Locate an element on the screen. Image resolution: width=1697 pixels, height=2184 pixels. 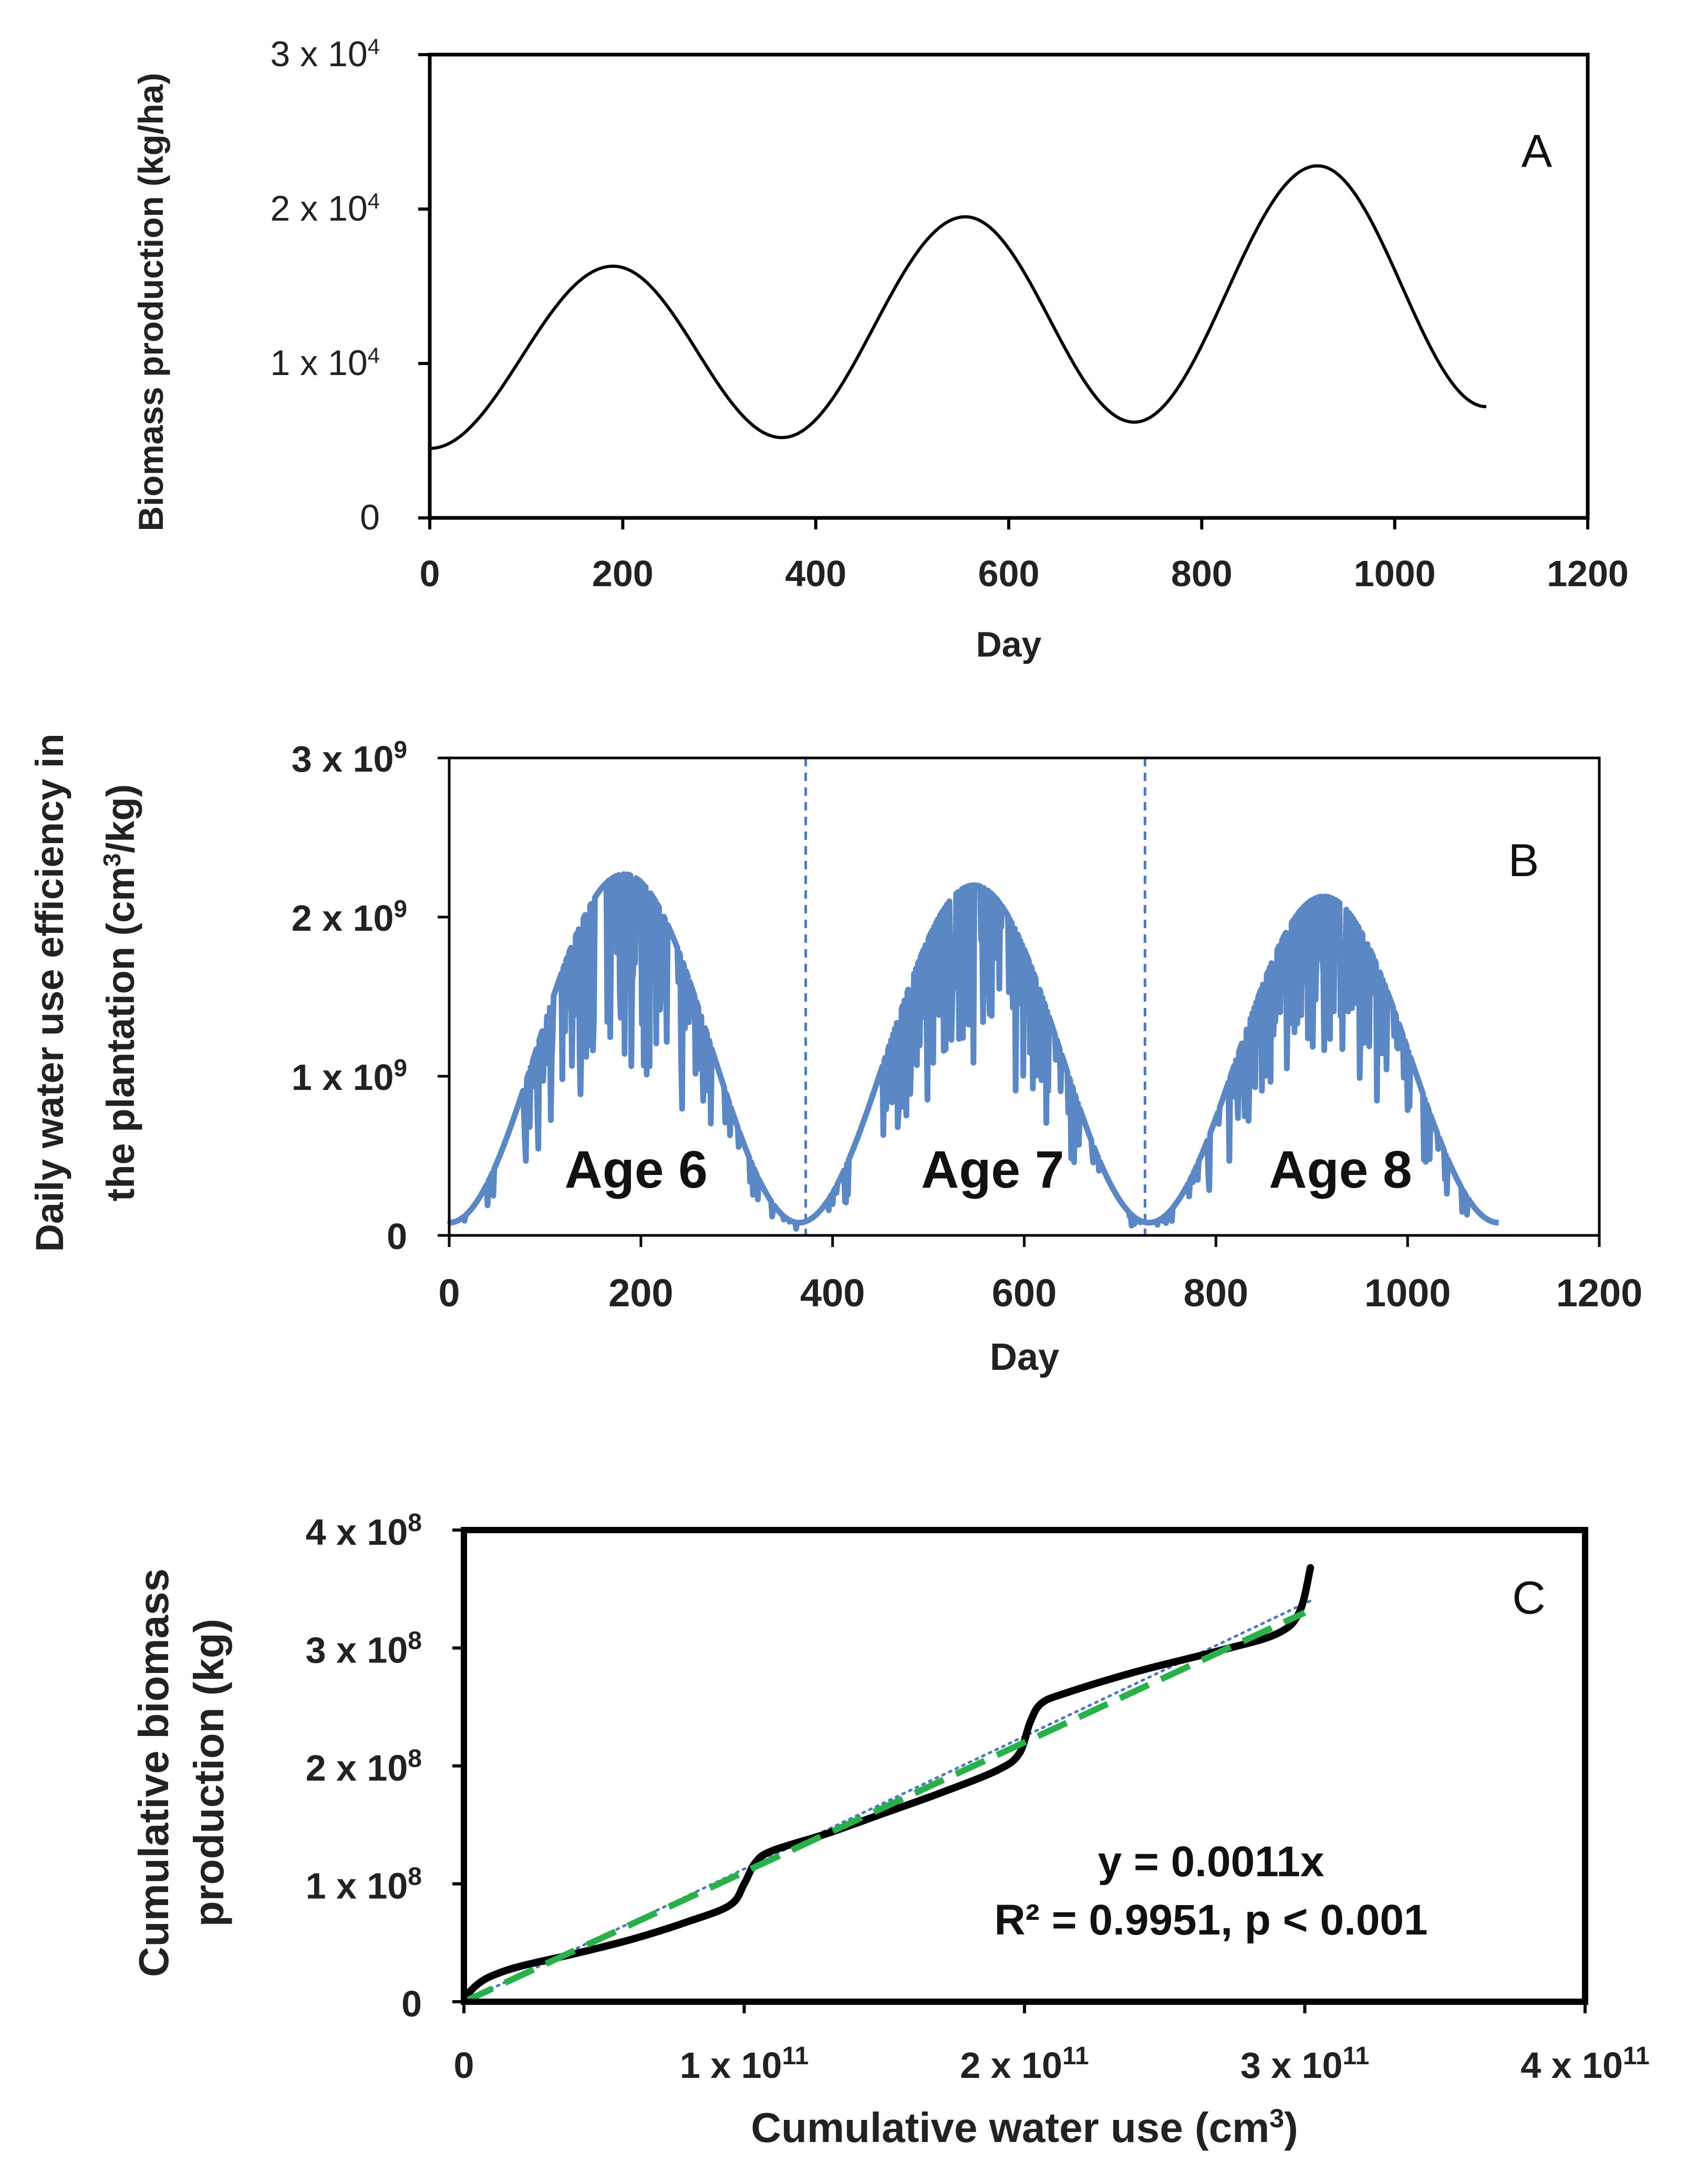
panel-b-y-axis-label-line1: Daily water use efficiency in is located at coordinates (49, 993).